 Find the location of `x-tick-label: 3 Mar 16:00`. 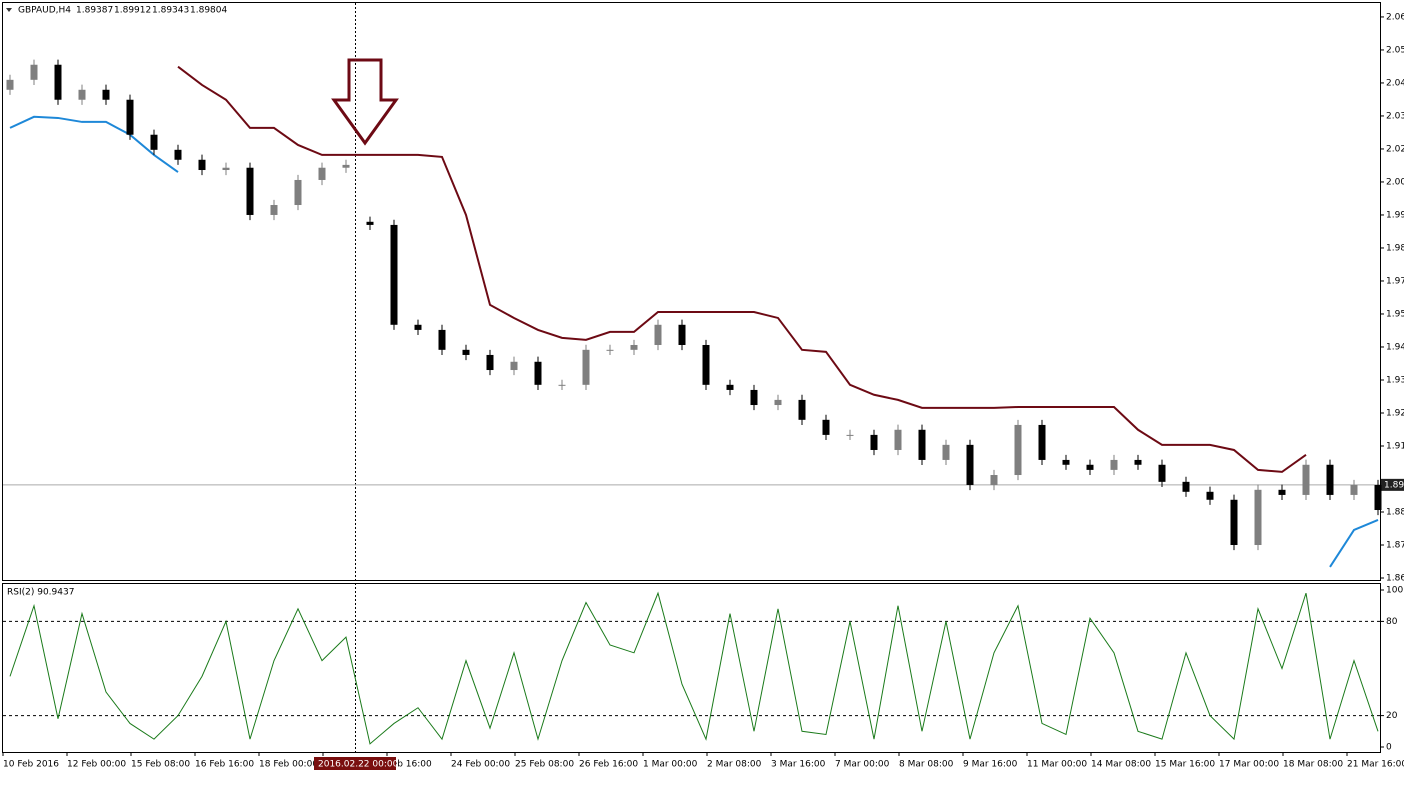

x-tick-label: 3 Mar 16:00 is located at coordinates (798, 765).